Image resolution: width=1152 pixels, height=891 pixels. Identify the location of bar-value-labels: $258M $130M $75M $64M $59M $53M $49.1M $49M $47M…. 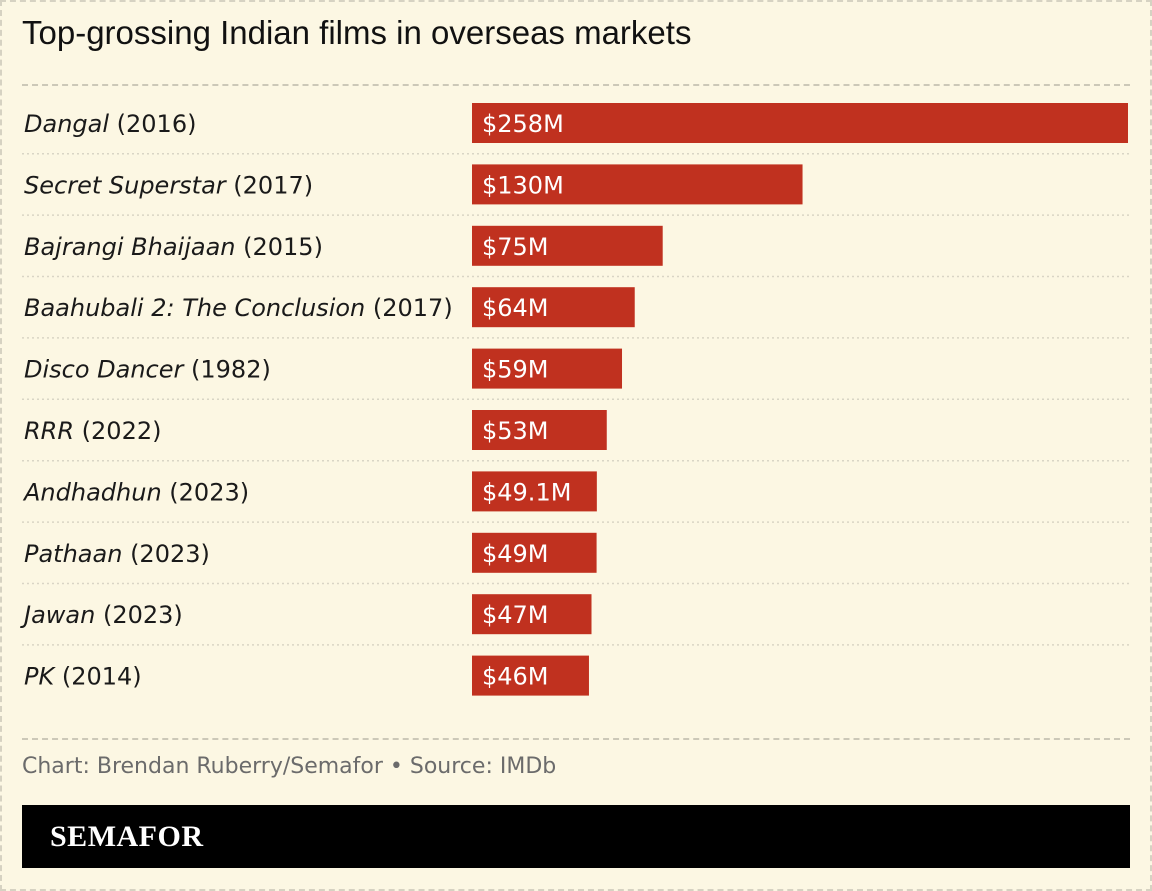
(526, 400).